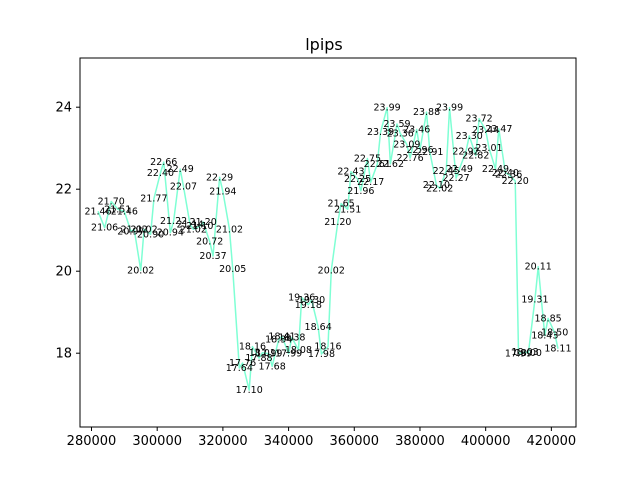 The height and width of the screenshot is (480, 640). I want to click on x-tick-label: 420000, so click(552, 441).